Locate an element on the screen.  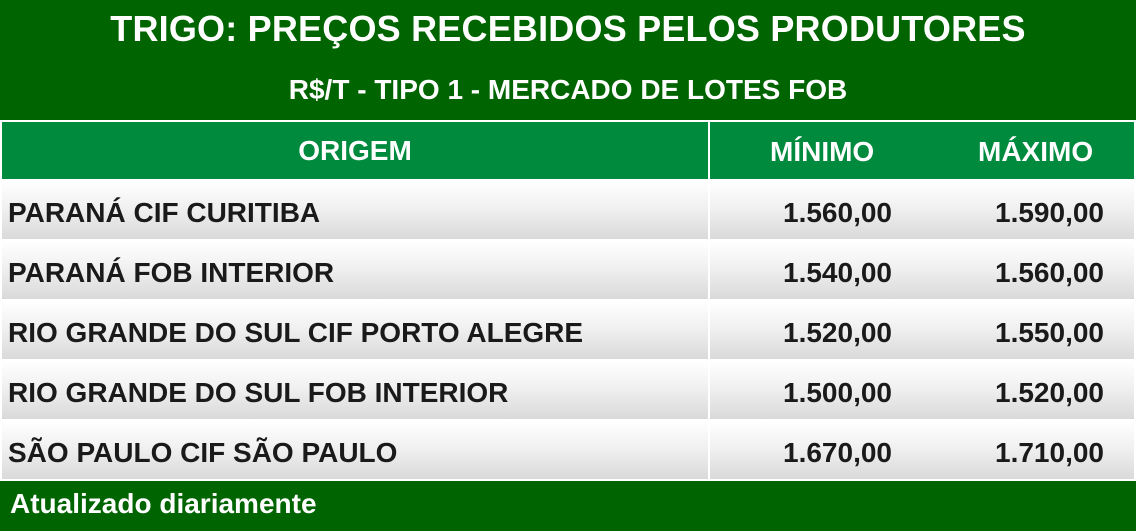
table-row: PARANÁ FOB INTERIOR 1.540,00 1.560,00 is located at coordinates (568, 270).